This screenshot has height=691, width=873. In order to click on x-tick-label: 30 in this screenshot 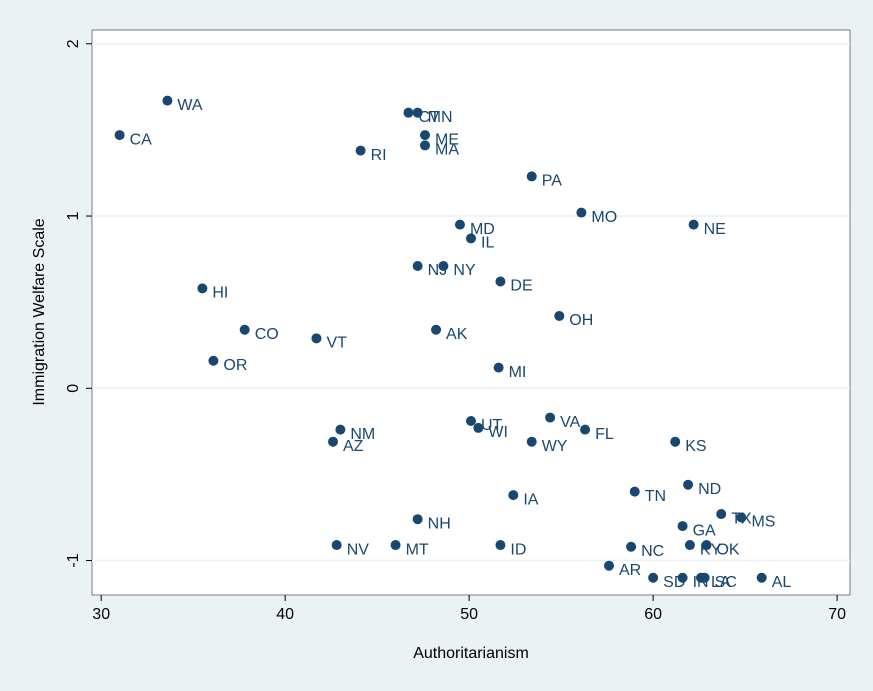, I will do `click(101, 614)`.